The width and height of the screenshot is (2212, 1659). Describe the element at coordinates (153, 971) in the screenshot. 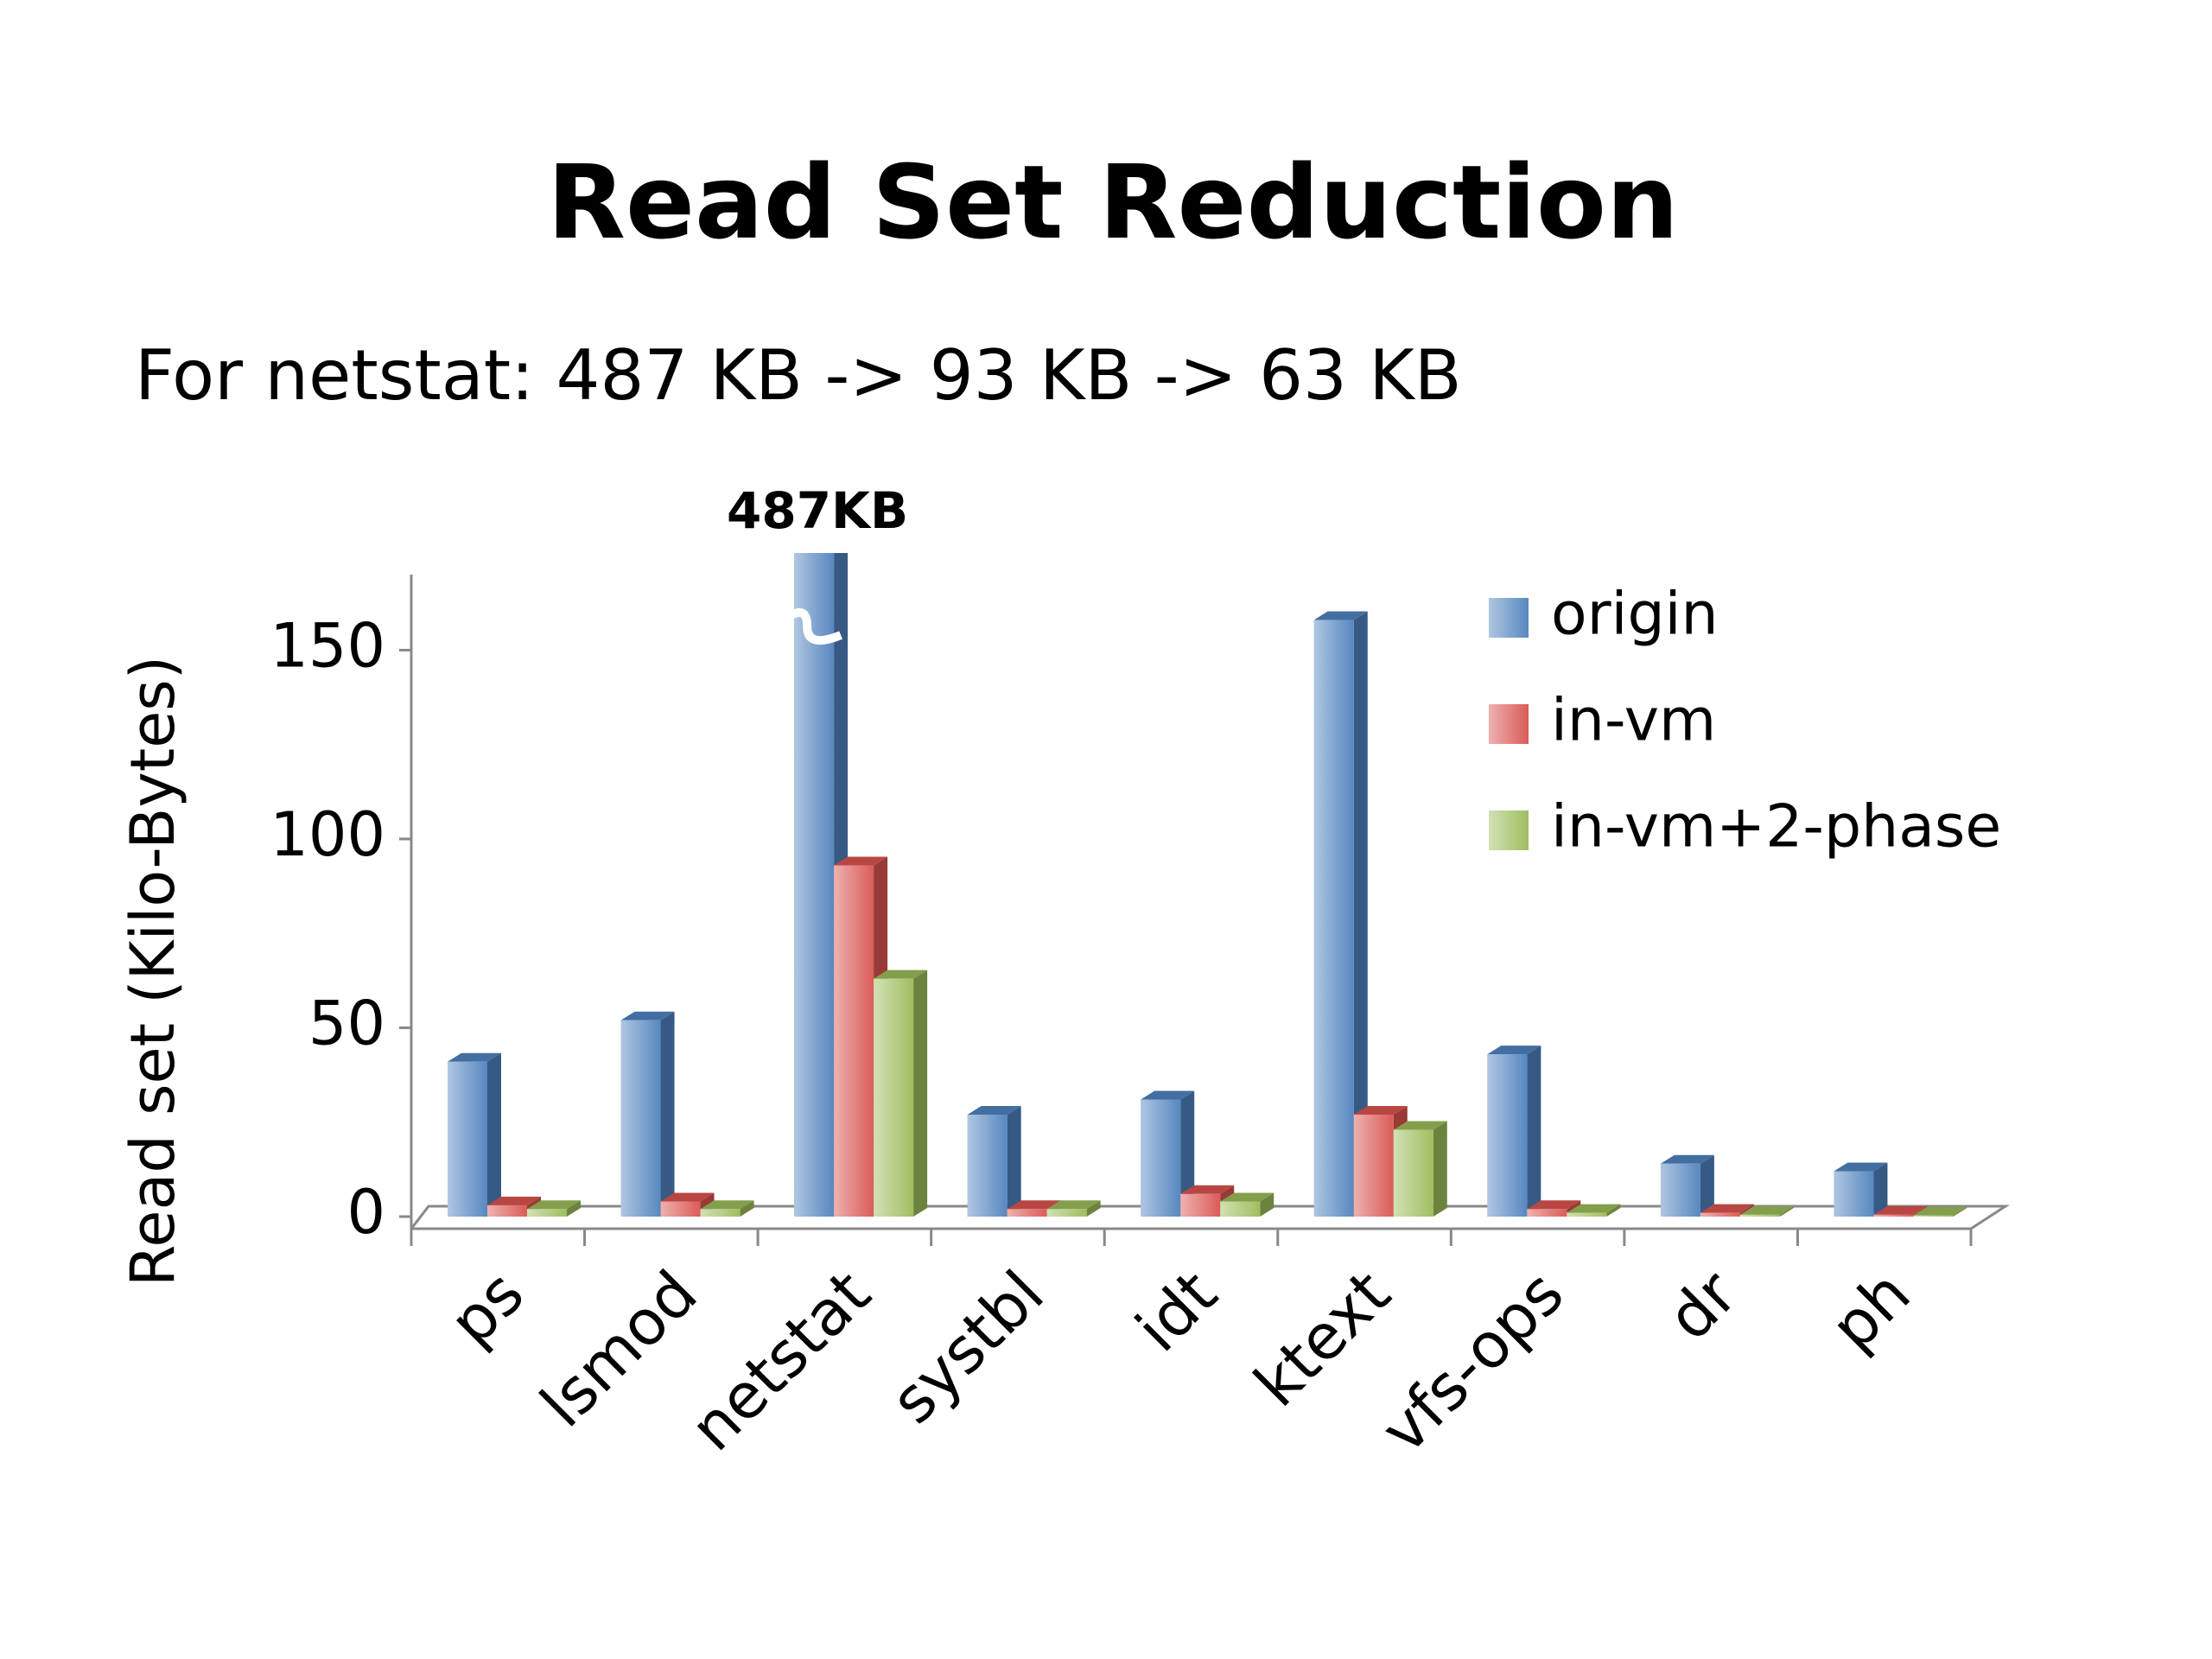

I see `y-axis-label: Read set (Kilo-Bytes)` at that location.